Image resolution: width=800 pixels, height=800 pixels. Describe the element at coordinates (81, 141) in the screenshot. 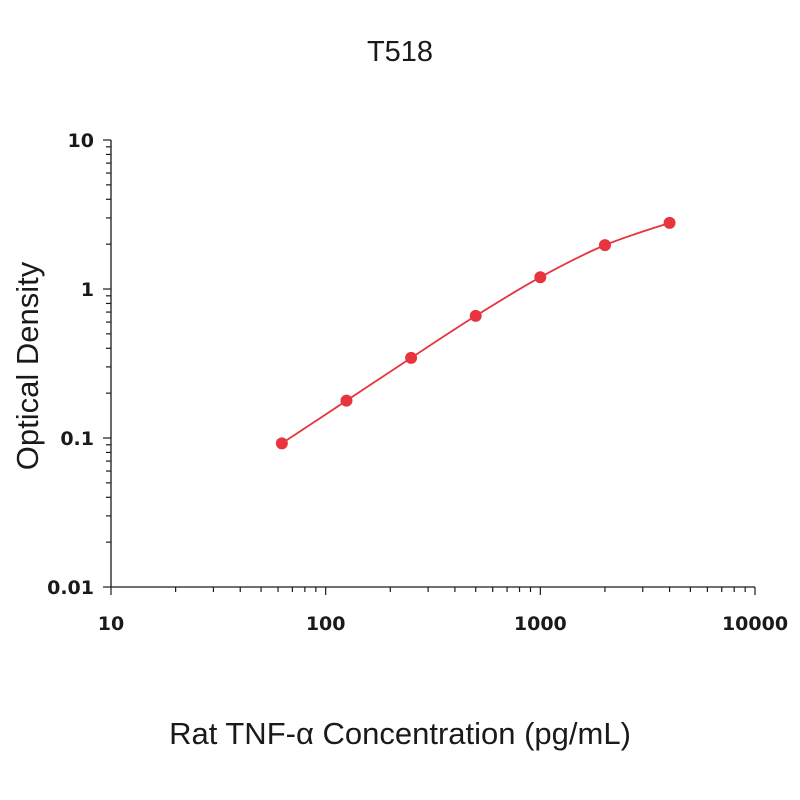

I see `y-tick-label: 10` at that location.